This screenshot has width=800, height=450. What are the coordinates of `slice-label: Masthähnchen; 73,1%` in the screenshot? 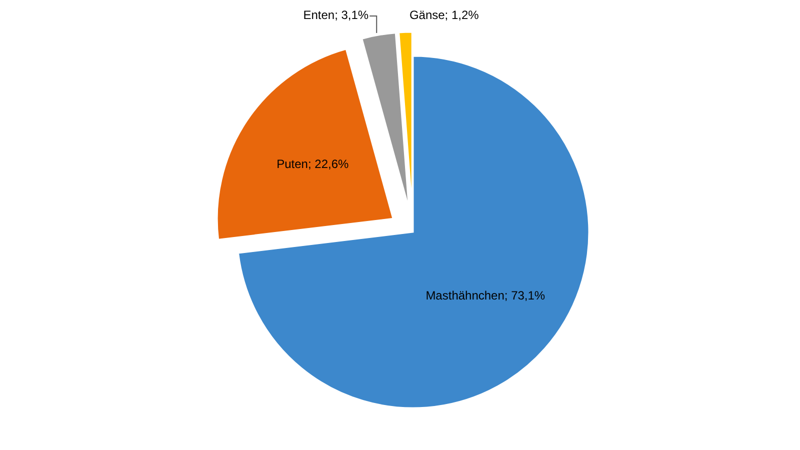 It's located at (486, 295).